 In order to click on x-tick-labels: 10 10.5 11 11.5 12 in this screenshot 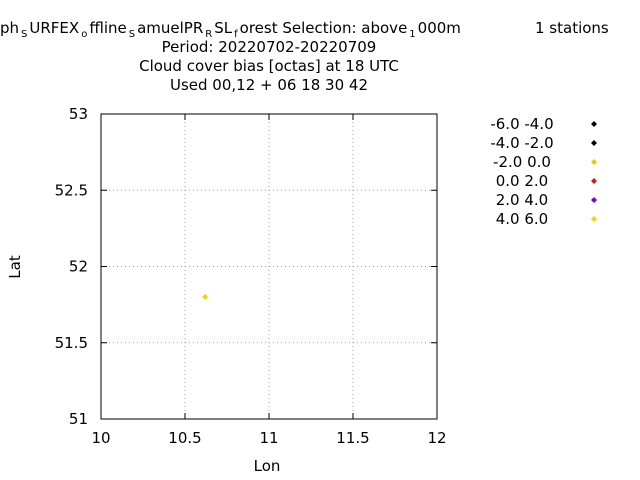, I will do `click(268, 438)`.